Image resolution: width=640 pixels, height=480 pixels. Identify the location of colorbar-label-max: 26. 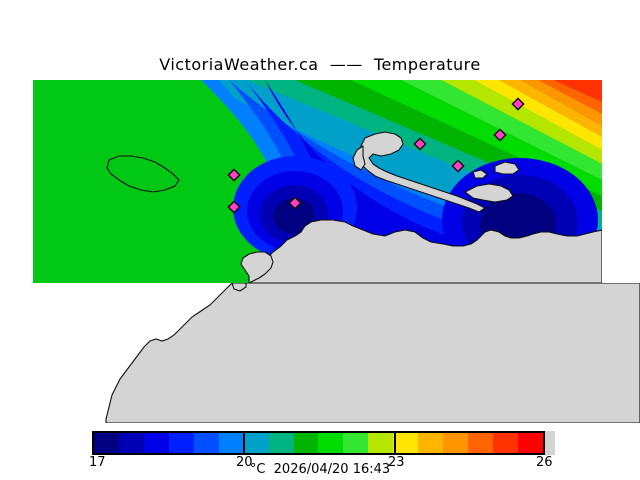
(544, 462).